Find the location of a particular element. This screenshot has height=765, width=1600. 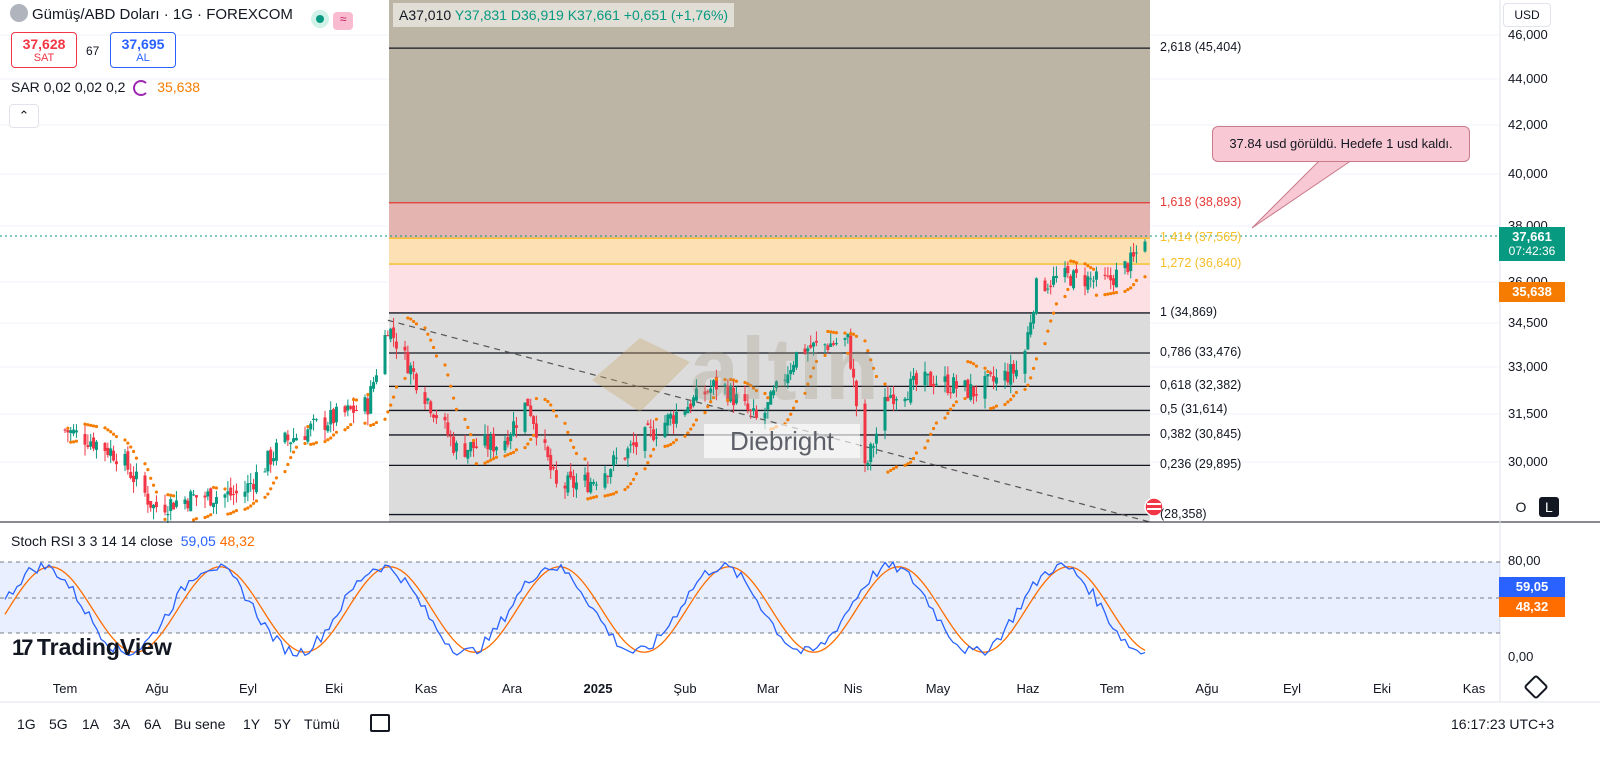

time-tick: Ara is located at coordinates (512, 688).